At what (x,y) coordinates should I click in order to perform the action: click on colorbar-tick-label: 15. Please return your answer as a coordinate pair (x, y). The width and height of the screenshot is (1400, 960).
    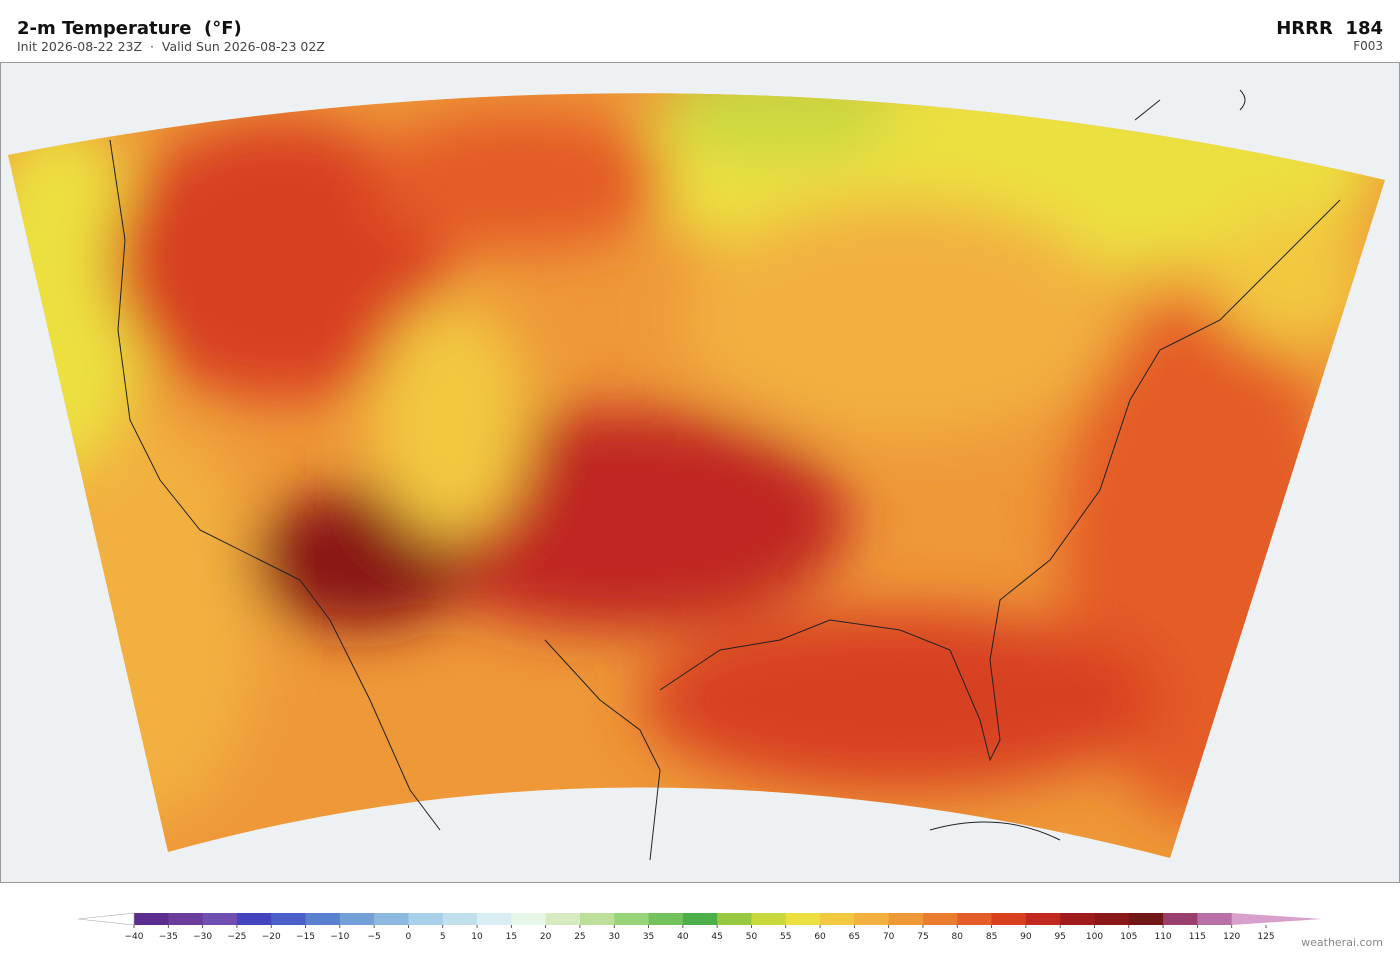
    Looking at the image, I should click on (511, 937).